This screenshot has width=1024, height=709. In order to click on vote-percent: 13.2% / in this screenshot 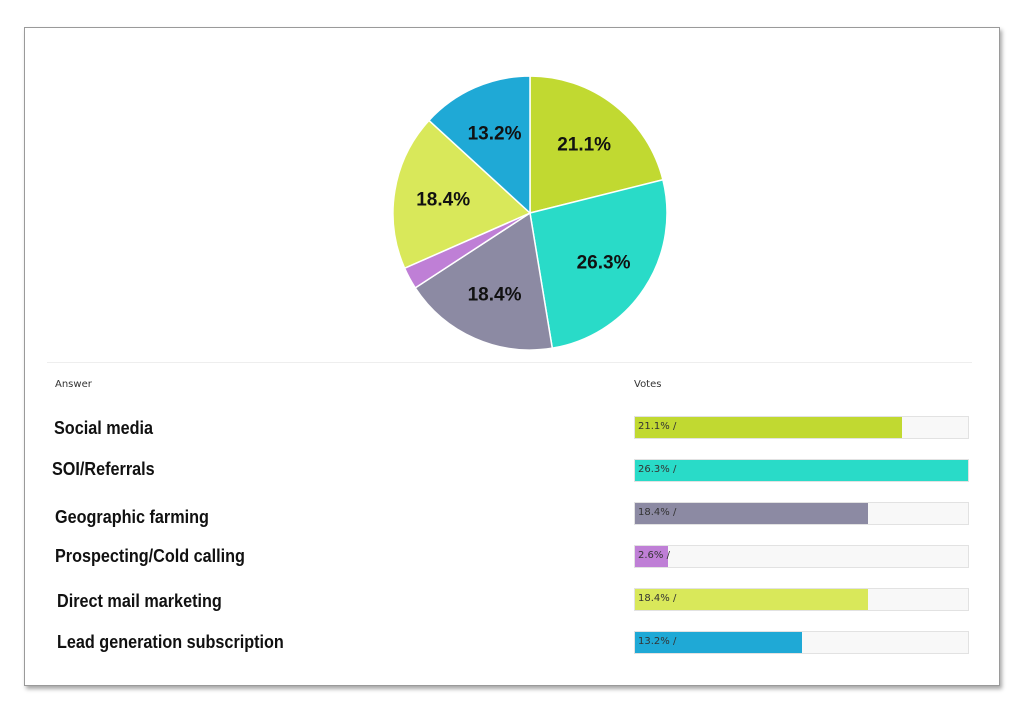, I will do `click(657, 641)`.